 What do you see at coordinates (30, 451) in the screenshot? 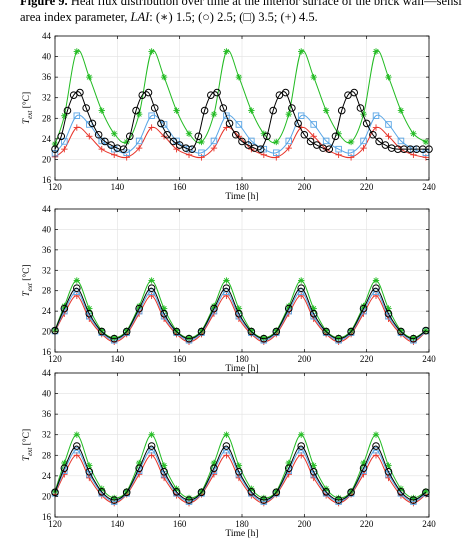
I see `y-label-subscript: ext` at bounding box center [30, 451].